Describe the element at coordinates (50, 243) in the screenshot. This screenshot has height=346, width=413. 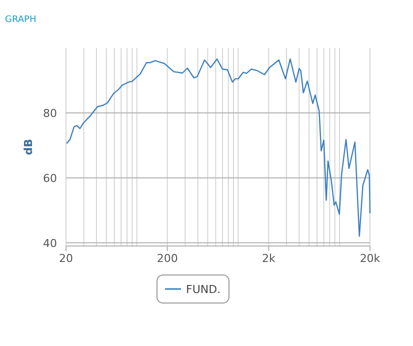
I see `y-tick-label: 40` at that location.